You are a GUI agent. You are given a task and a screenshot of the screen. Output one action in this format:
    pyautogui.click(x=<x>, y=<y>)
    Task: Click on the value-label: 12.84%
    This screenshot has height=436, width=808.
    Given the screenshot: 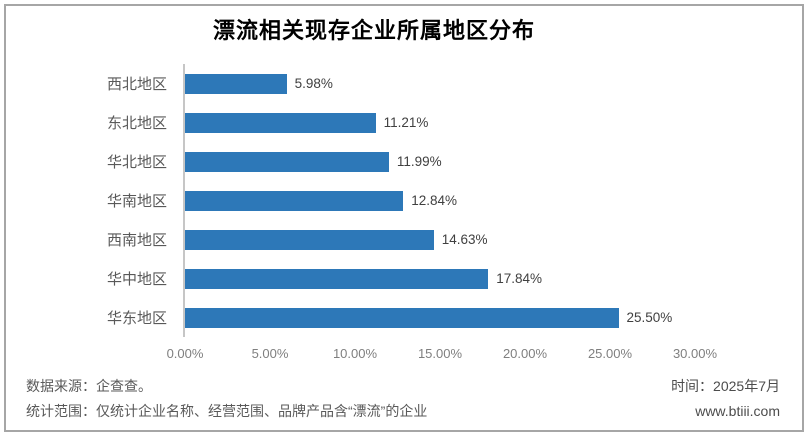 What is the action you would take?
    pyautogui.click(x=434, y=200)
    